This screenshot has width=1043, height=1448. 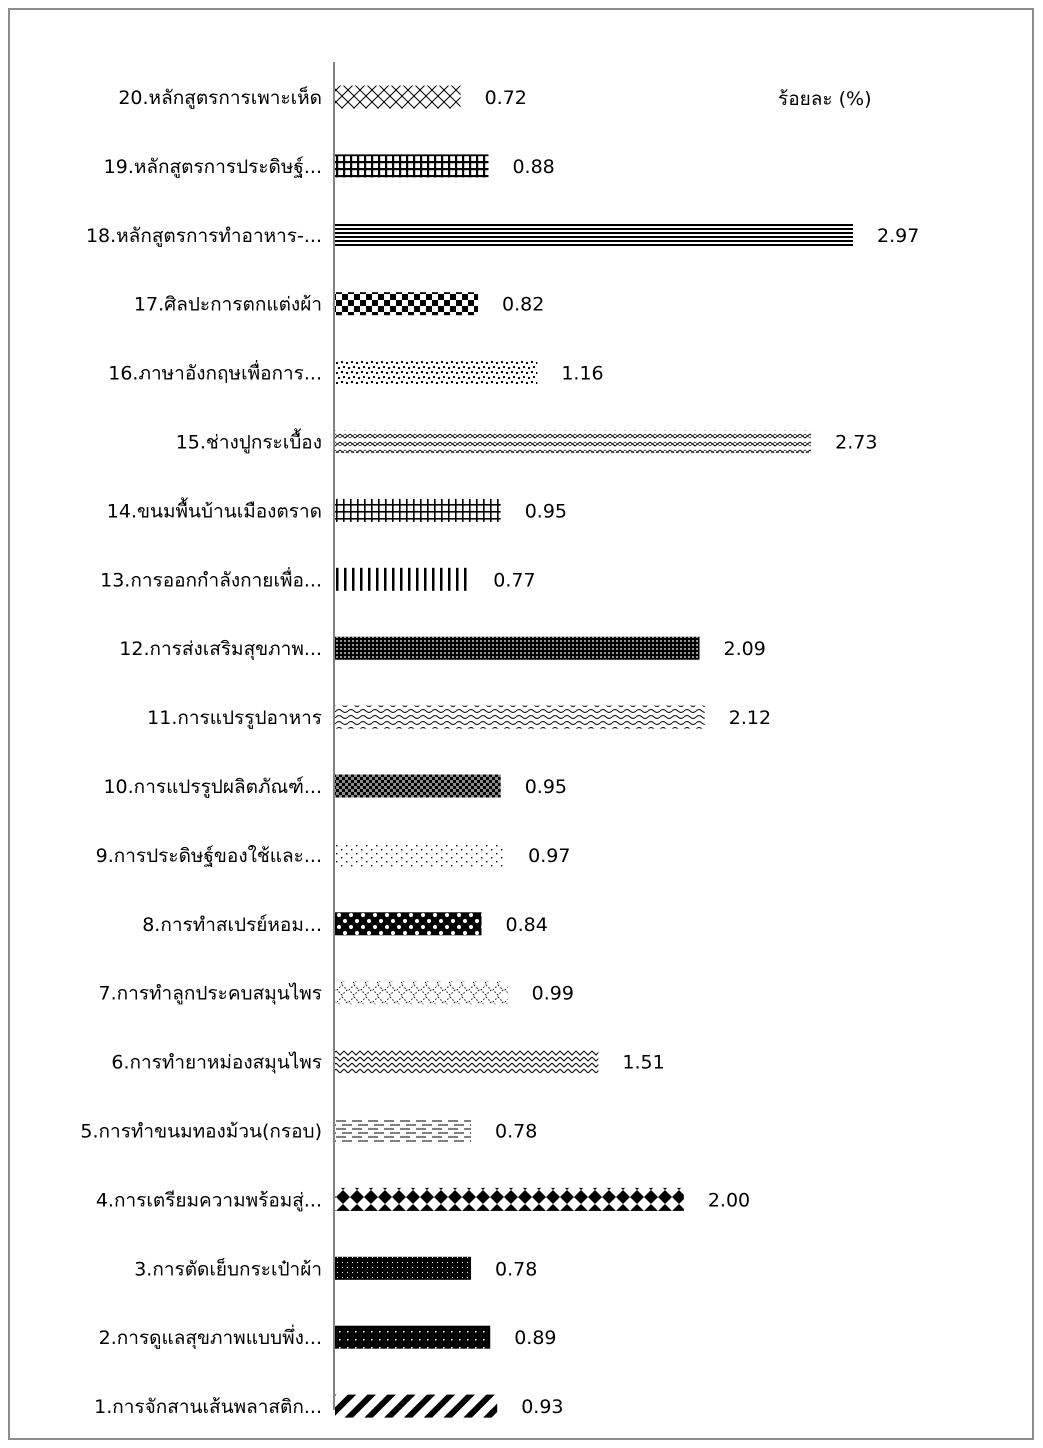 What do you see at coordinates (898, 236) in the screenshot?
I see `value-label-18: 2.97` at bounding box center [898, 236].